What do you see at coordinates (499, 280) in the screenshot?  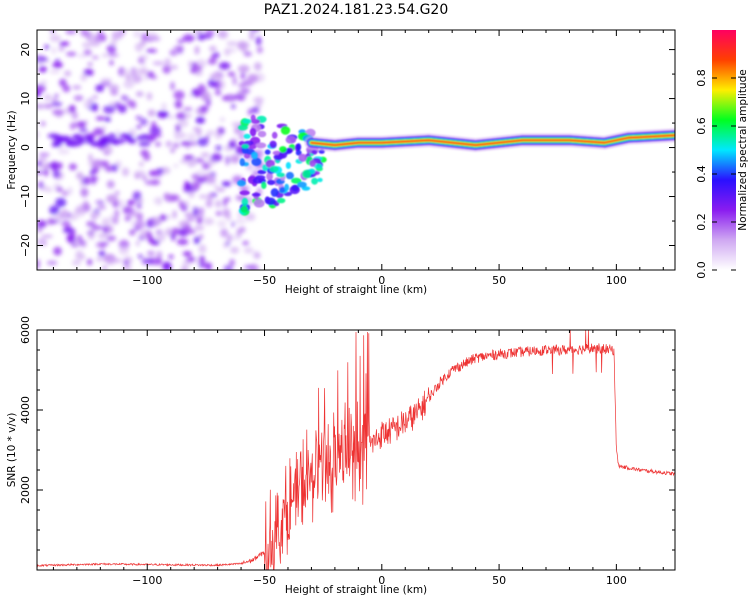 I see `x-tick-label: 50` at bounding box center [499, 280].